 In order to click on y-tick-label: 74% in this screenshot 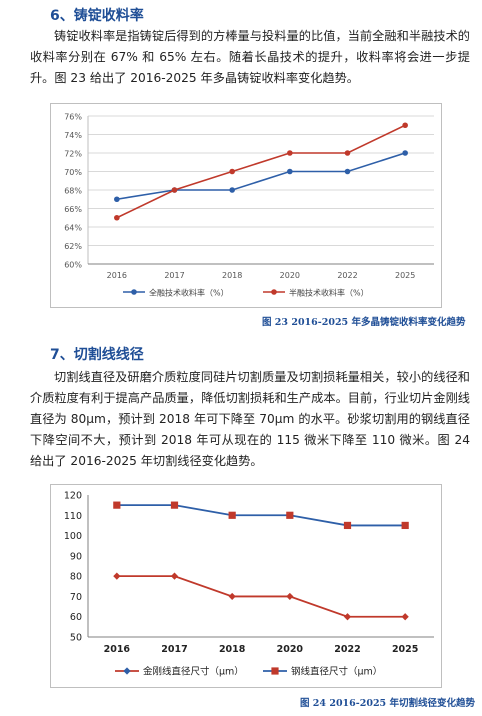, I will do `click(73, 135)`.